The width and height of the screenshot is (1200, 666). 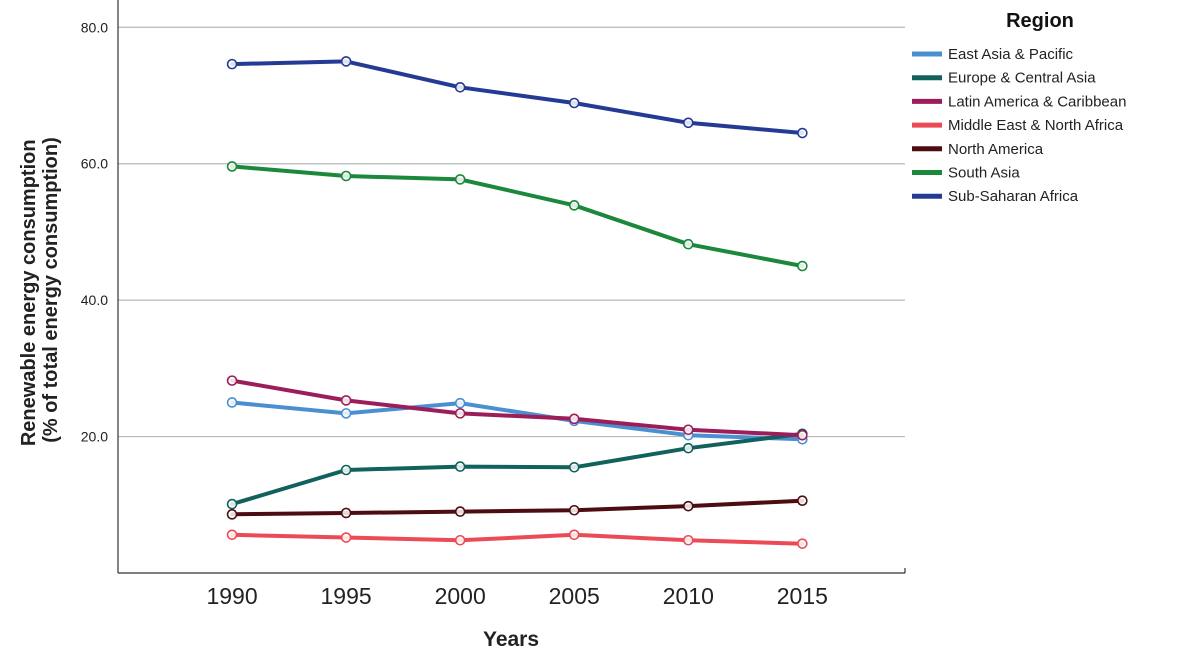 What do you see at coordinates (688, 596) in the screenshot?
I see `x-tick-label: 2010` at bounding box center [688, 596].